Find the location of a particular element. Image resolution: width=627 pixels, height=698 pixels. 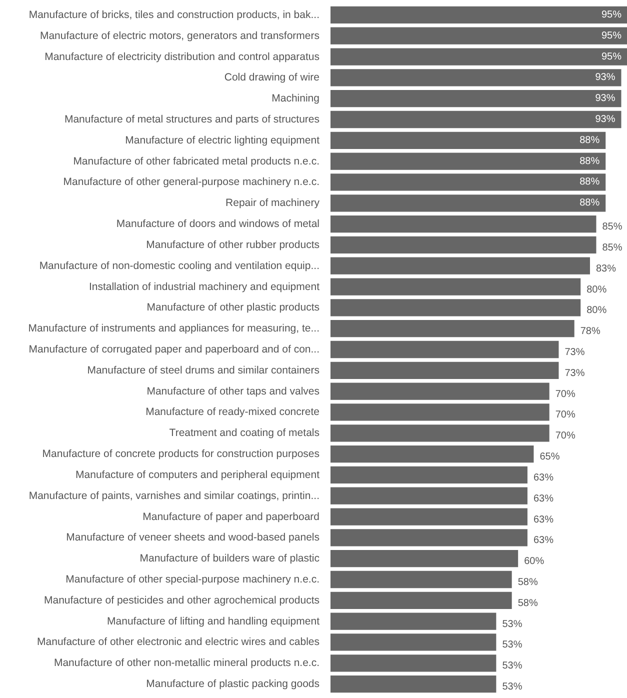

y-tick-label: Manufacture of metal structures and parts of structures is located at coordinates (192, 120).